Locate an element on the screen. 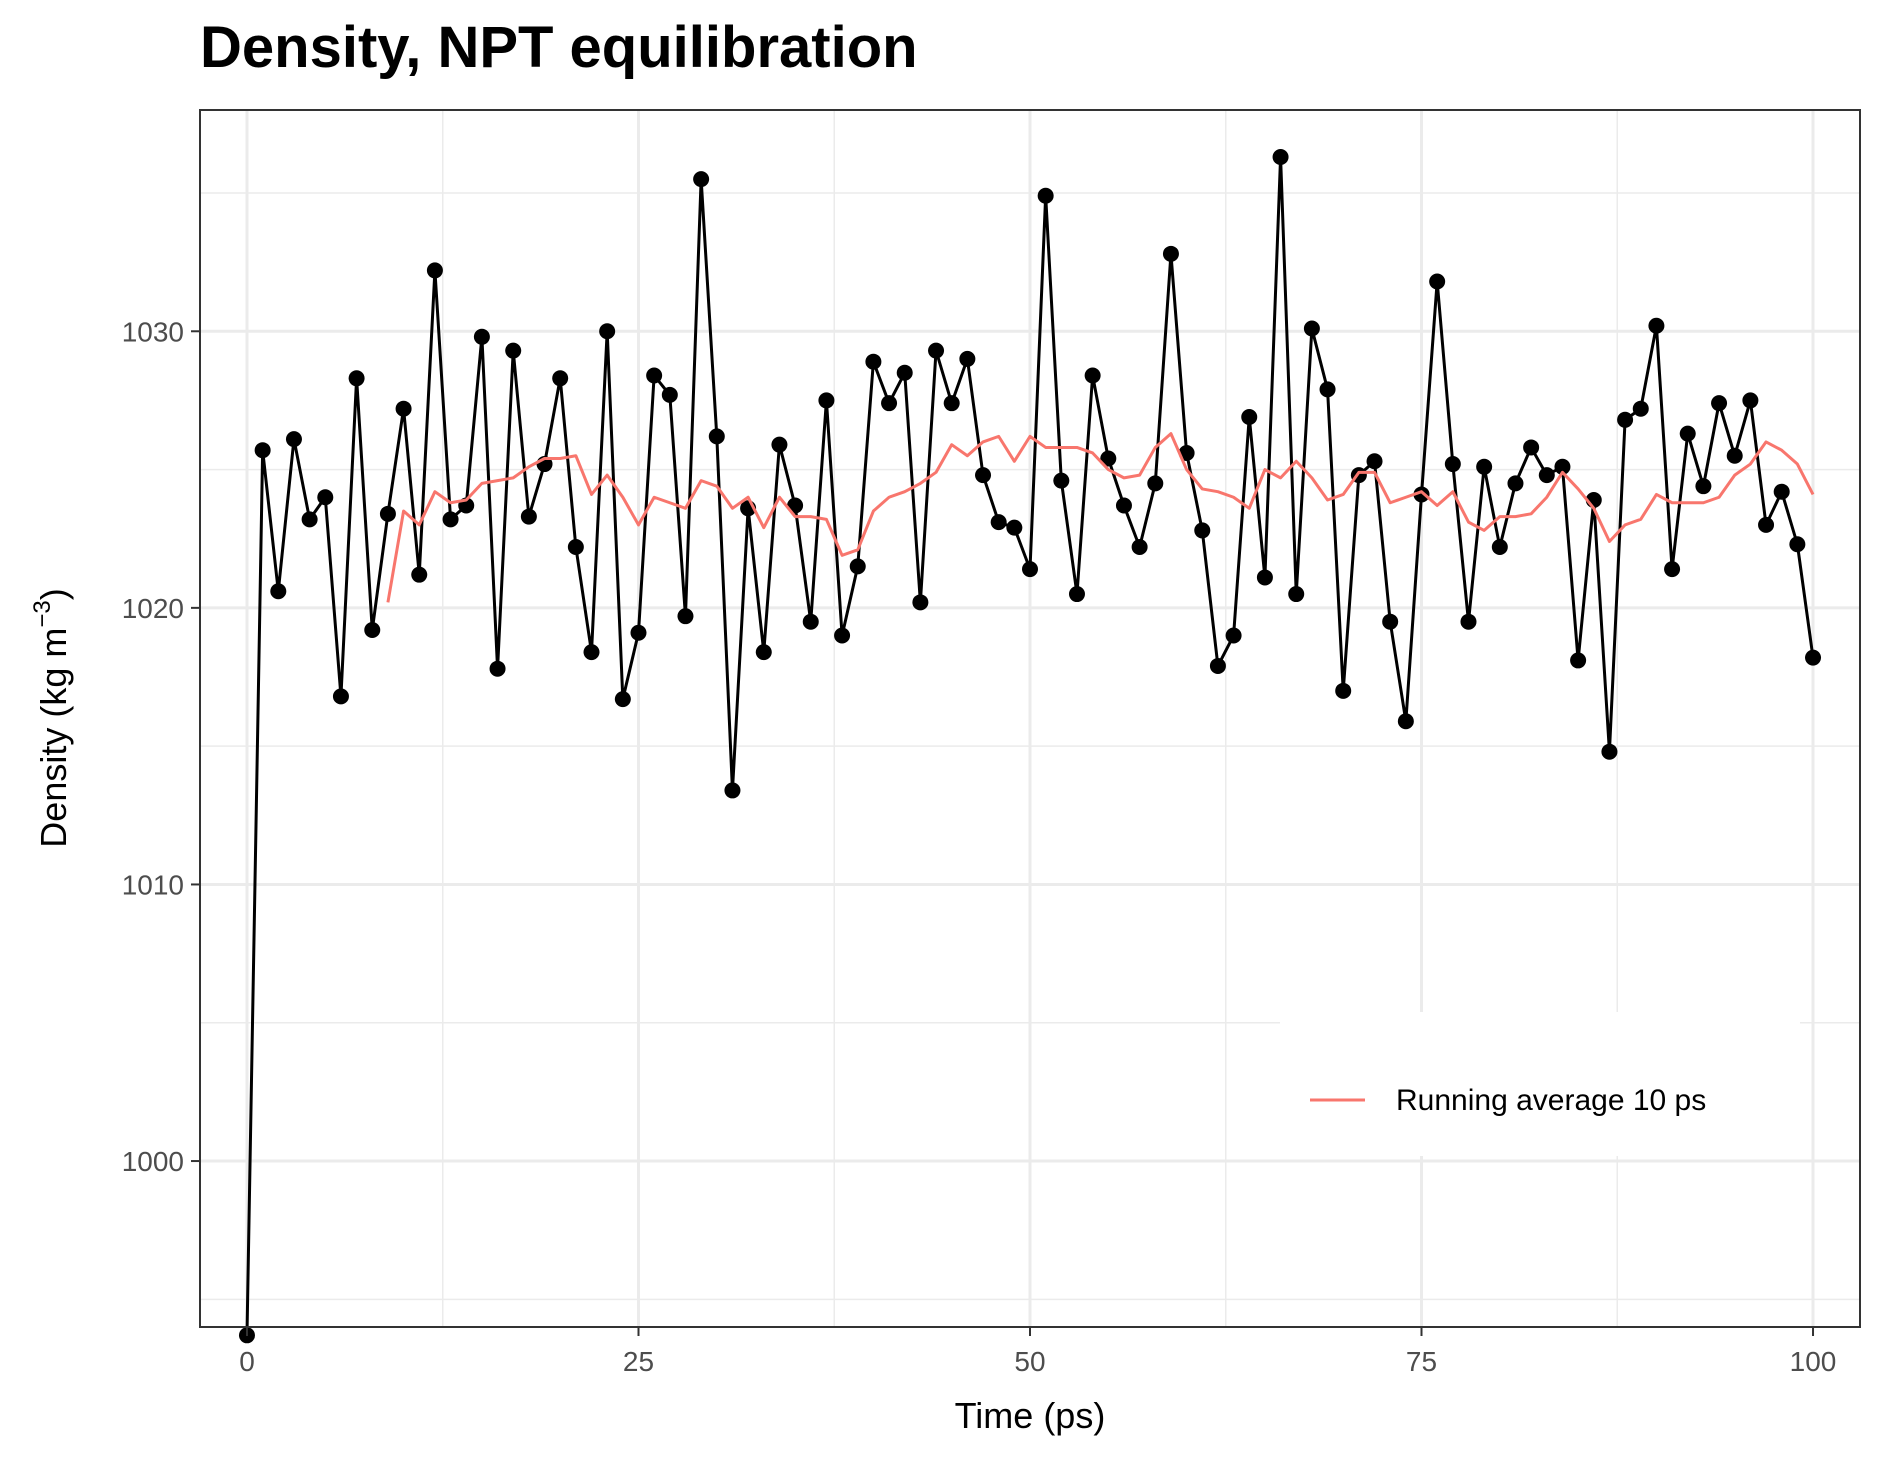 The height and width of the screenshot is (1457, 1895). x-tick-label: 50 is located at coordinates (1029, 1361).